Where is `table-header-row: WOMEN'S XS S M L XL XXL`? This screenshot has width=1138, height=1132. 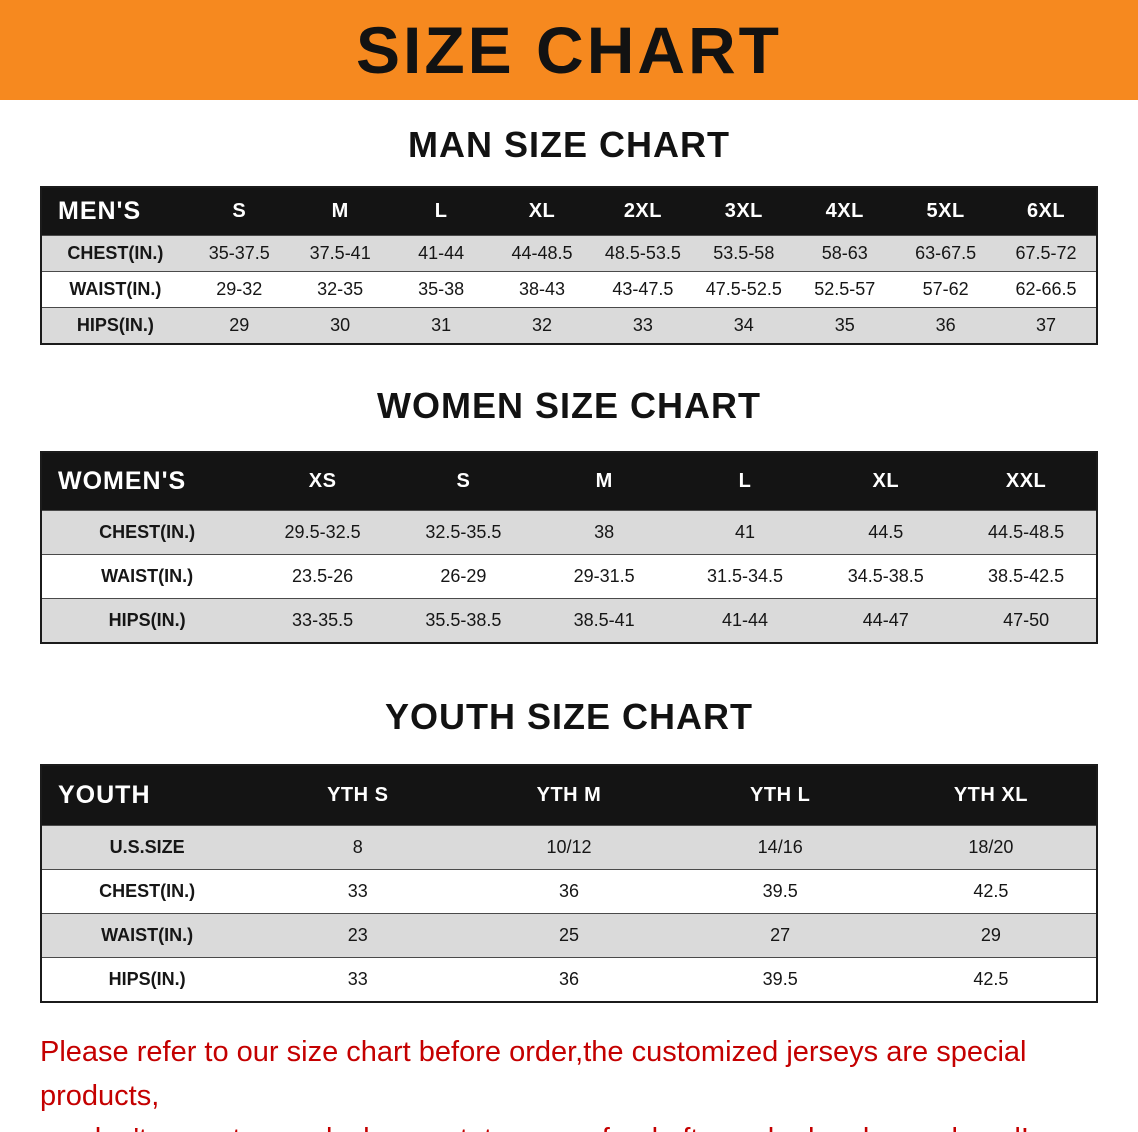
table-header-row: WOMEN'S XS S M L XL XXL is located at coordinates (569, 481).